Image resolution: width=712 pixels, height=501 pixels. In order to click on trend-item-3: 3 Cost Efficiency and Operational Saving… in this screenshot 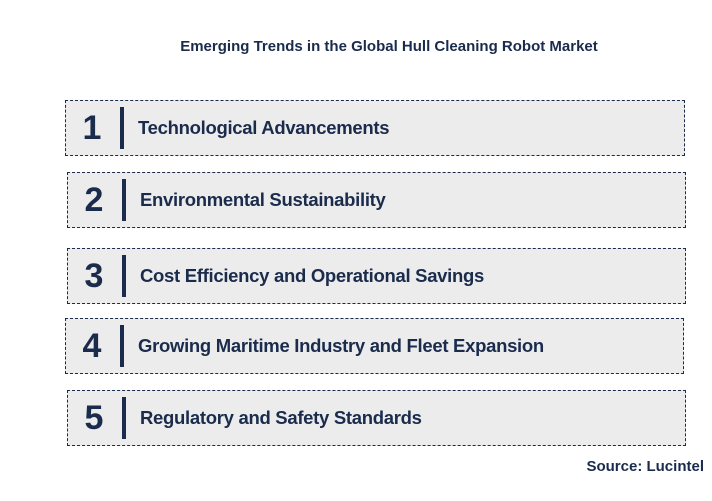, I will do `click(376, 276)`.